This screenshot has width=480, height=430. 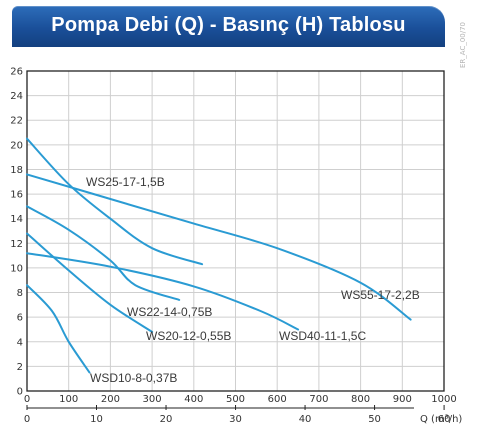 What do you see at coordinates (20, 392) in the screenshot?
I see `y-tick-label: 0` at bounding box center [20, 392].